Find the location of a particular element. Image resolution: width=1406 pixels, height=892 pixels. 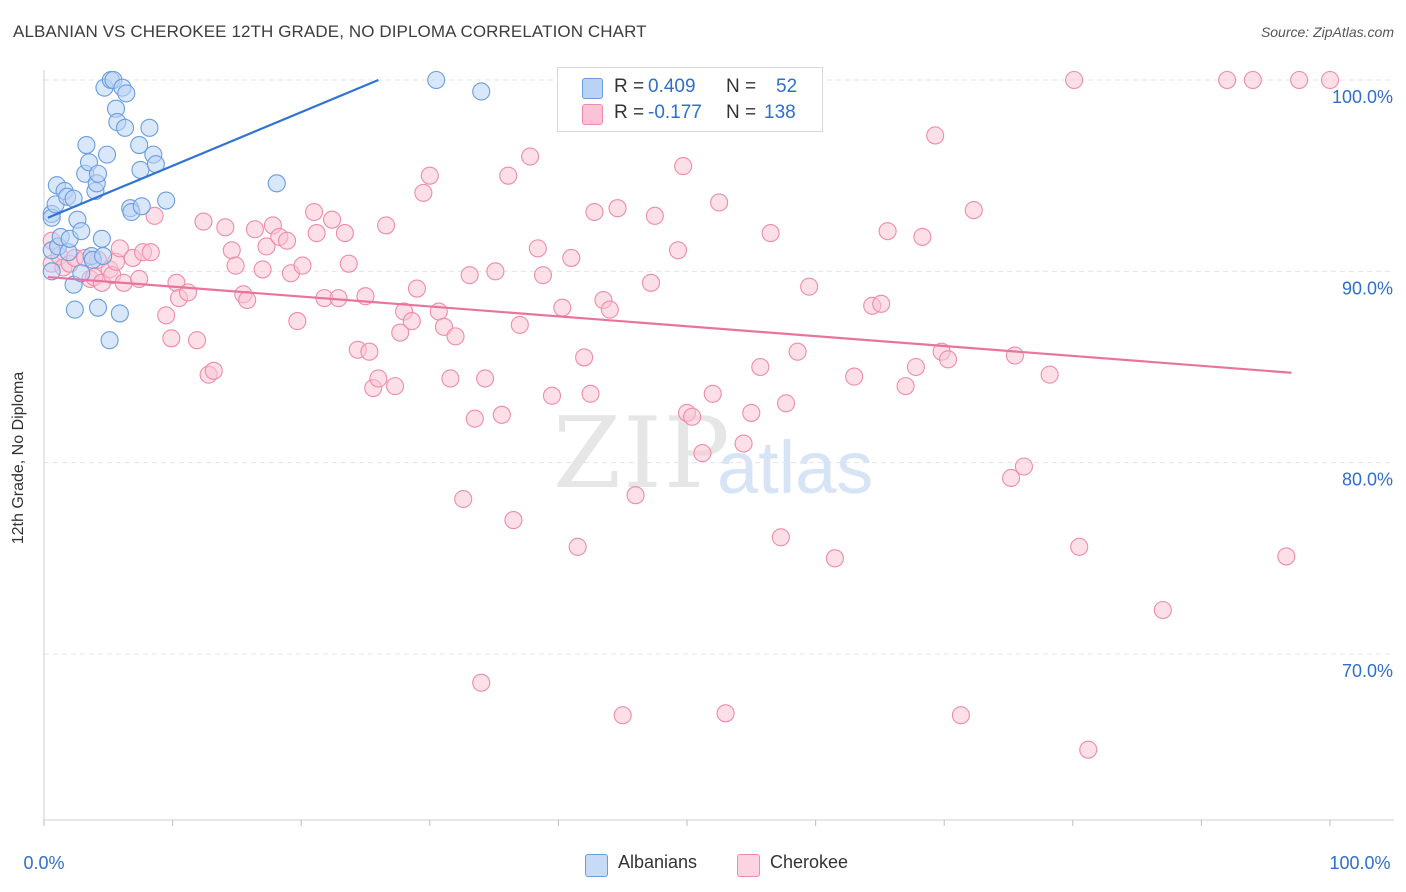

cherokee-r-label: R = is located at coordinates (629, 112).